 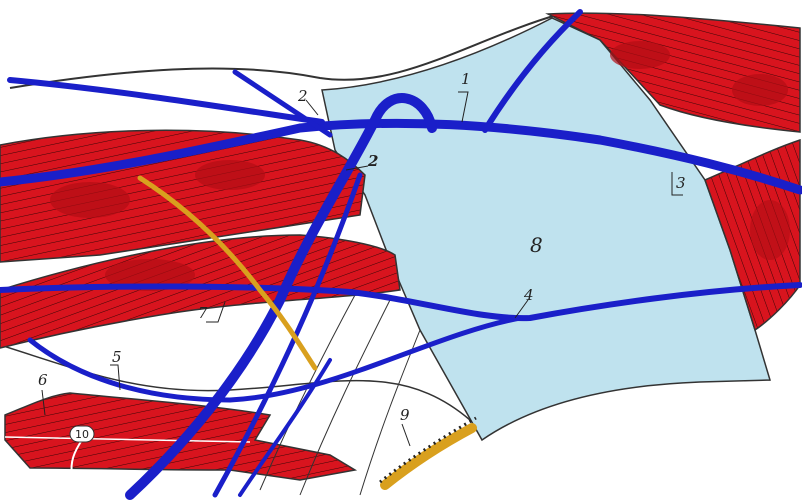 I want to click on vessel-top-left-branch, so click(x=166, y=101).